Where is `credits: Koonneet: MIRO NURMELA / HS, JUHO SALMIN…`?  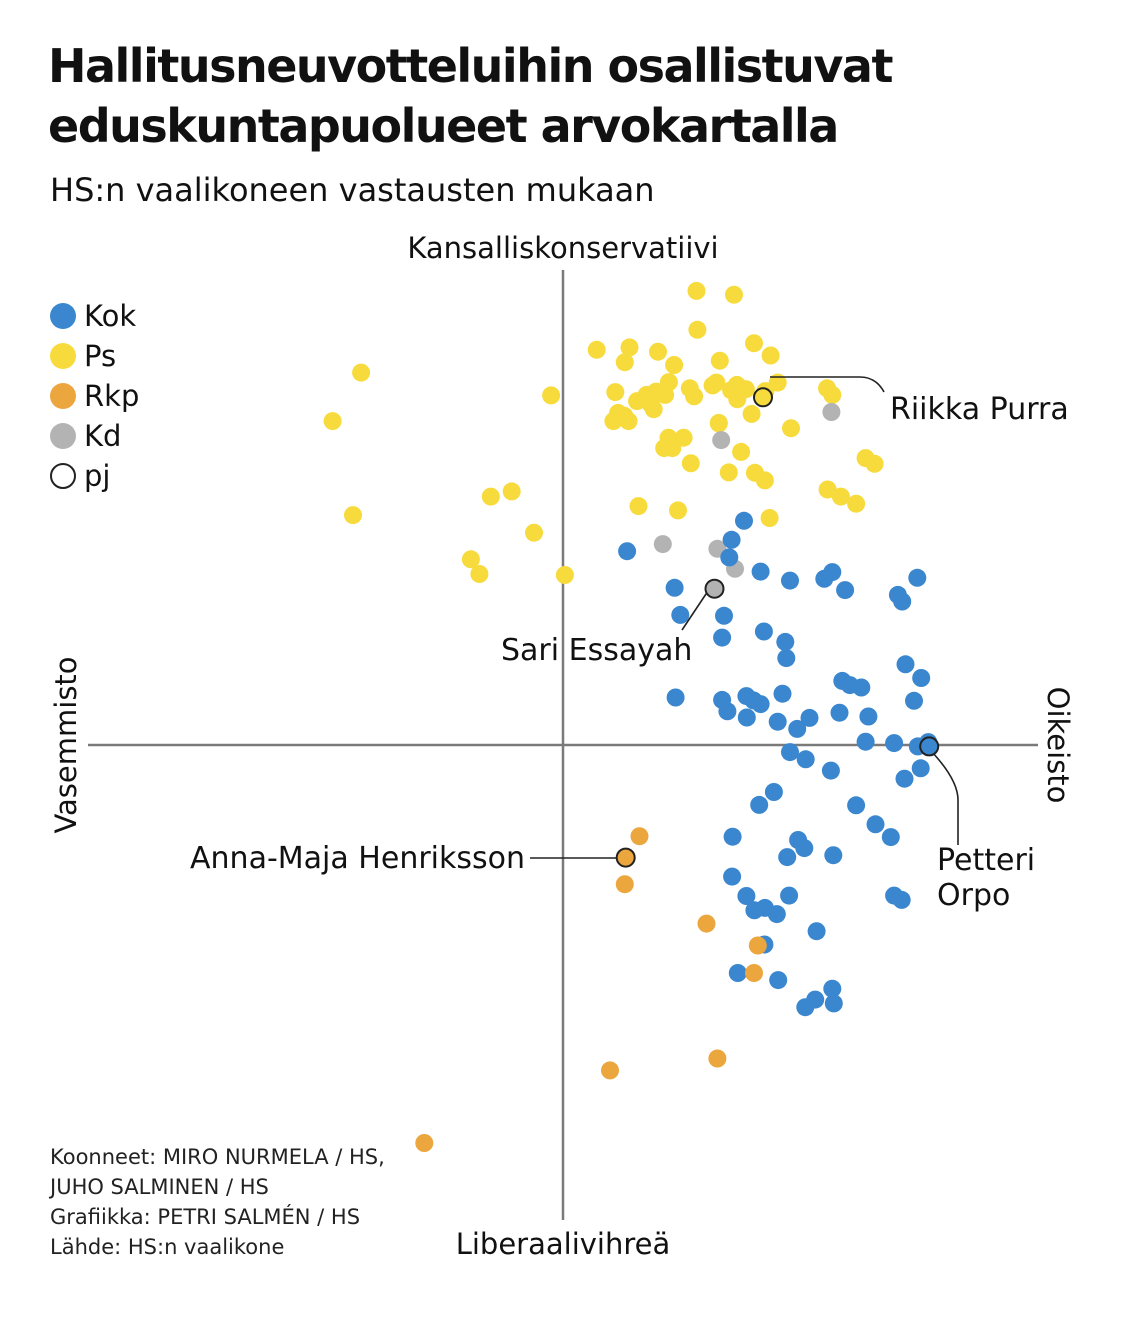
credits: Koonneet: MIRO NURMELA / HS, JUHO SALMIN… is located at coordinates (217, 1202).